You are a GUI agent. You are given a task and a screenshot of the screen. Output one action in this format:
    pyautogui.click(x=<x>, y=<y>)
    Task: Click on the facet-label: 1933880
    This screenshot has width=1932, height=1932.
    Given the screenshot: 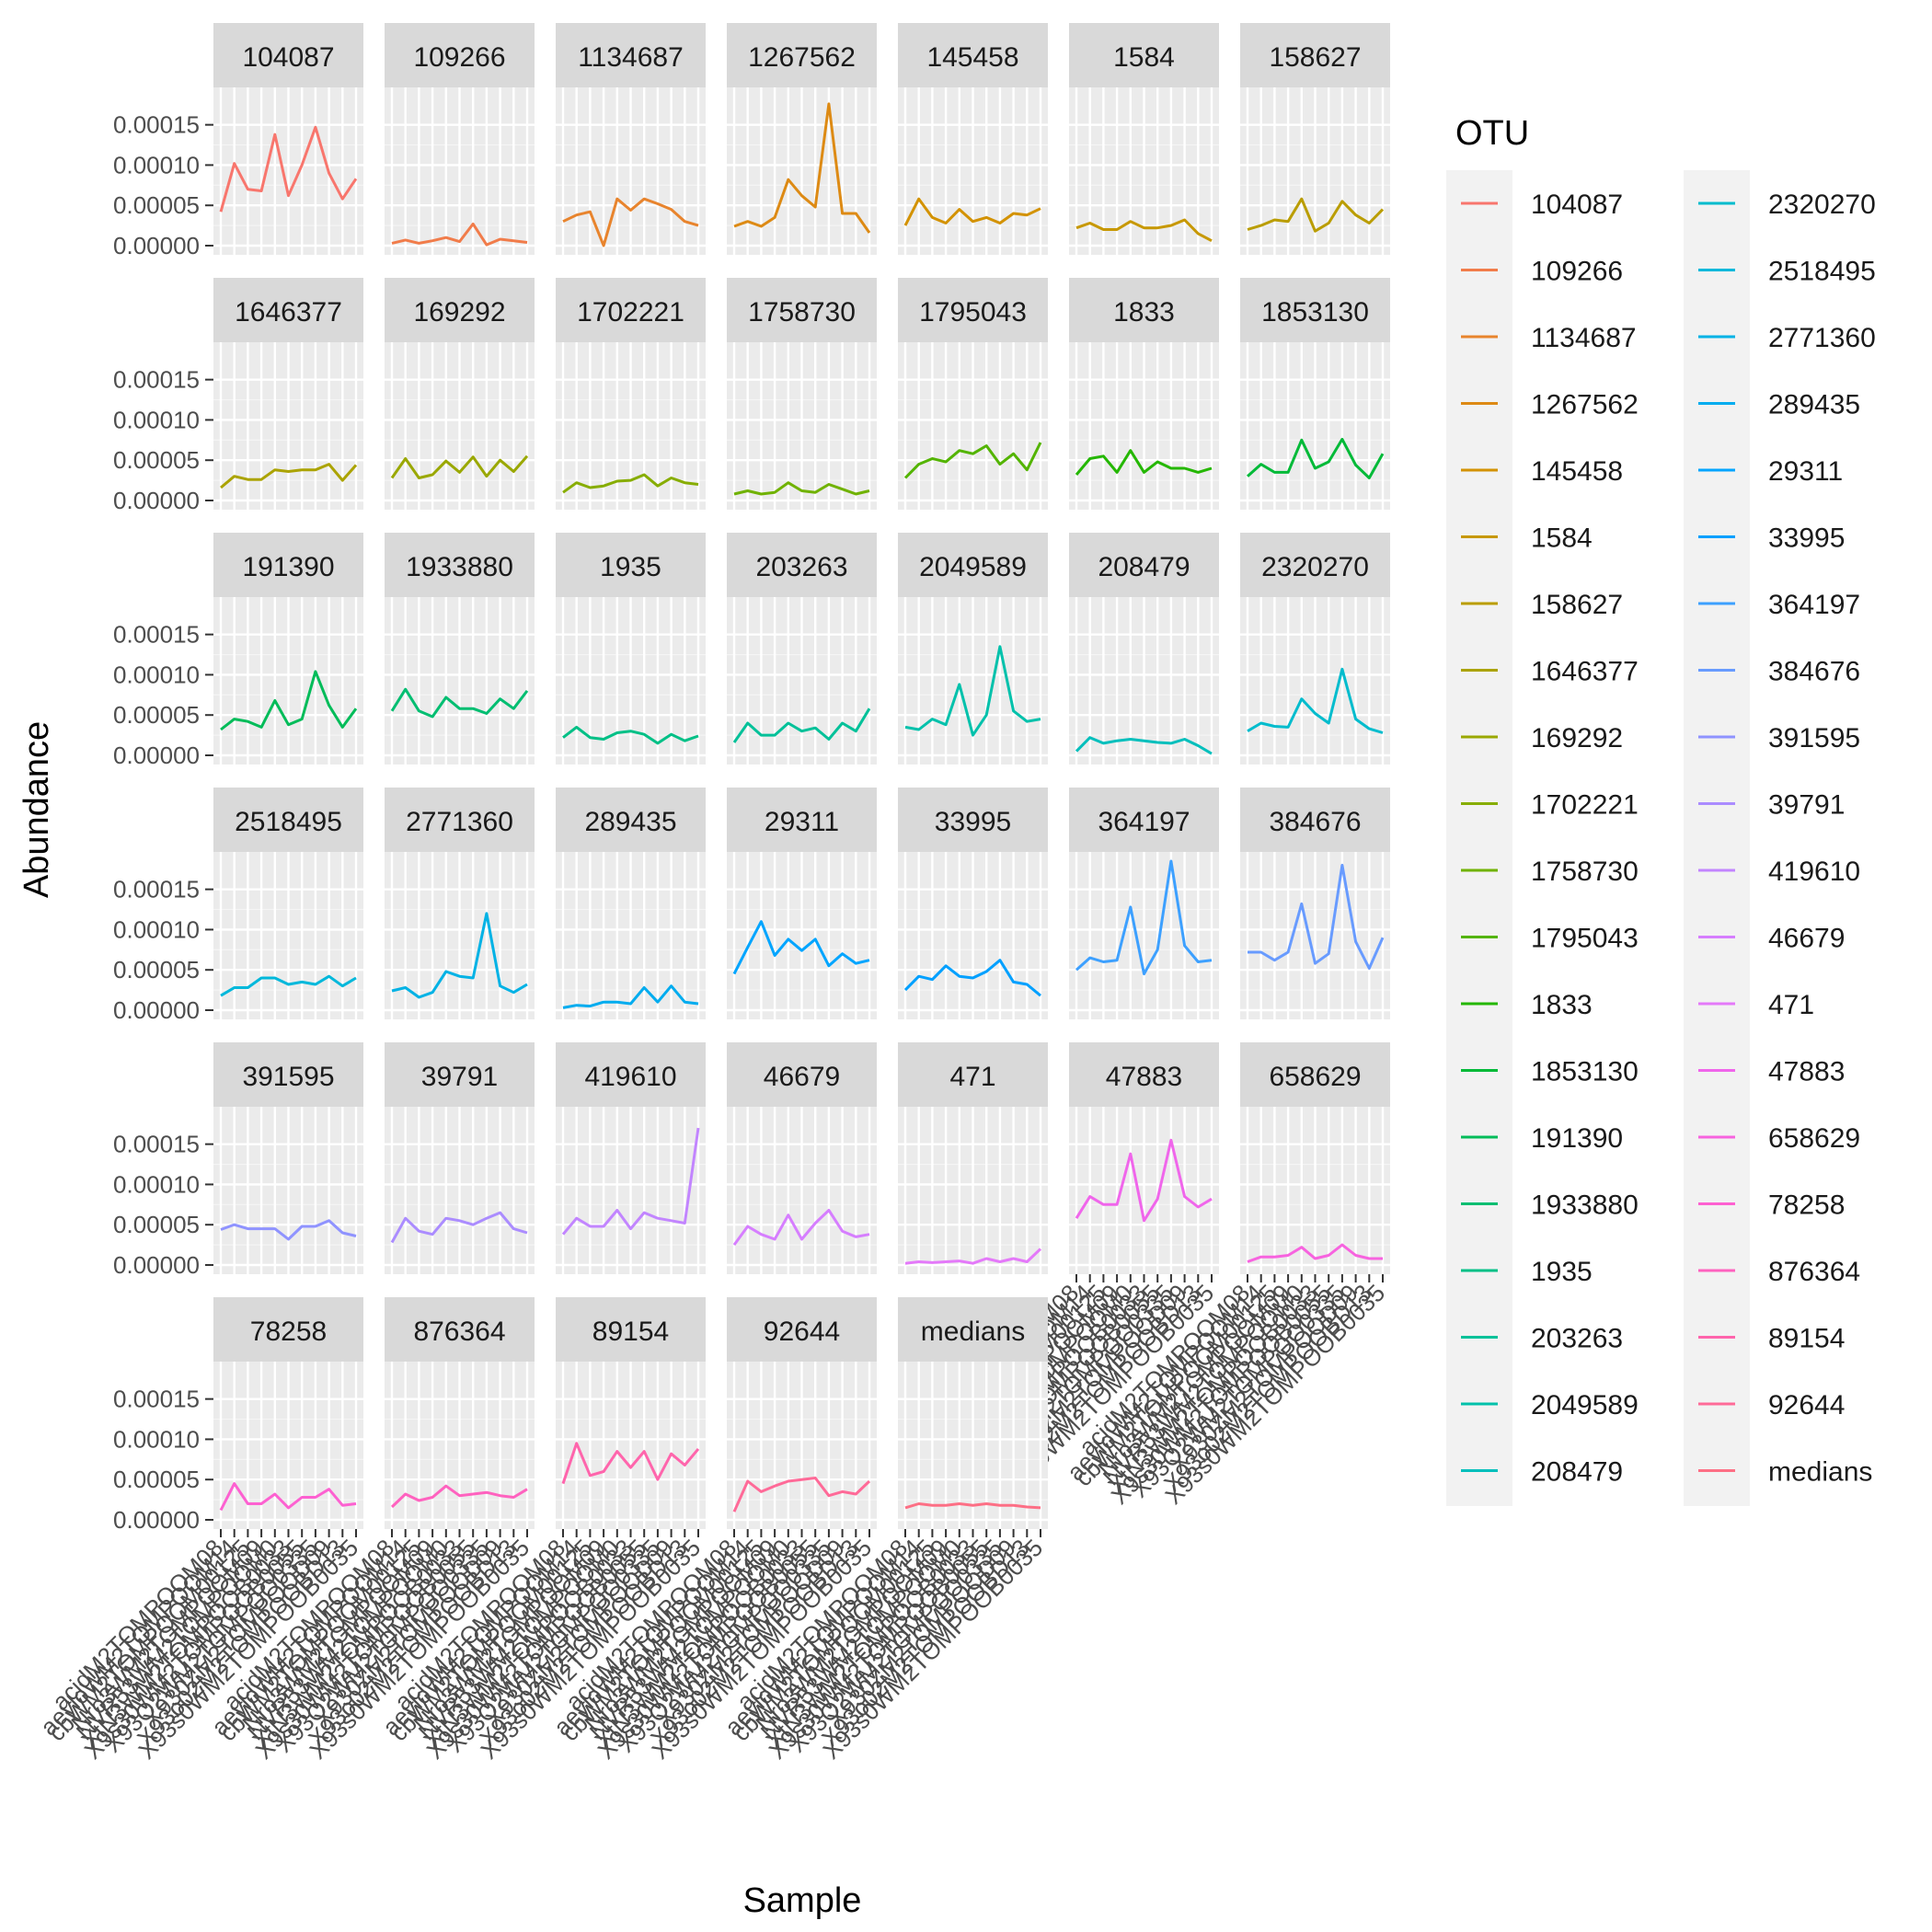 What is the action you would take?
    pyautogui.click(x=459, y=567)
    